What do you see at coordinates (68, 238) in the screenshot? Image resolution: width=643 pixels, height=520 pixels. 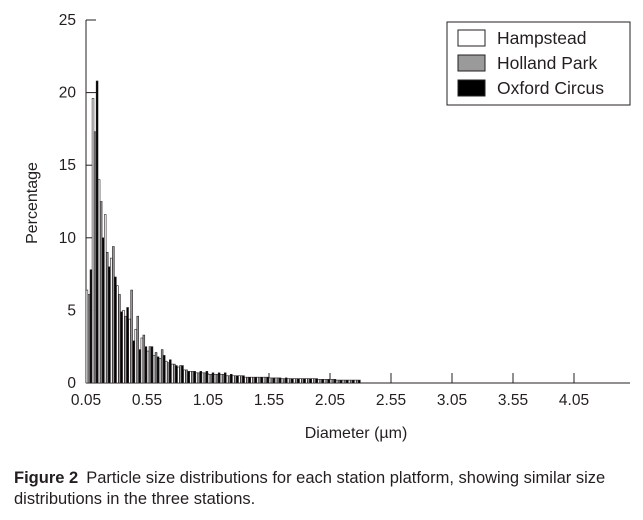 I see `y-tick-label: 10` at bounding box center [68, 238].